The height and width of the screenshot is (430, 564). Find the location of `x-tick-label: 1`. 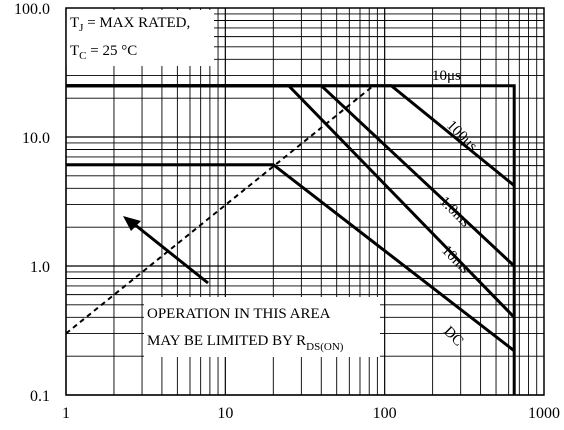

x-tick-label: 1 is located at coordinates (66, 413).